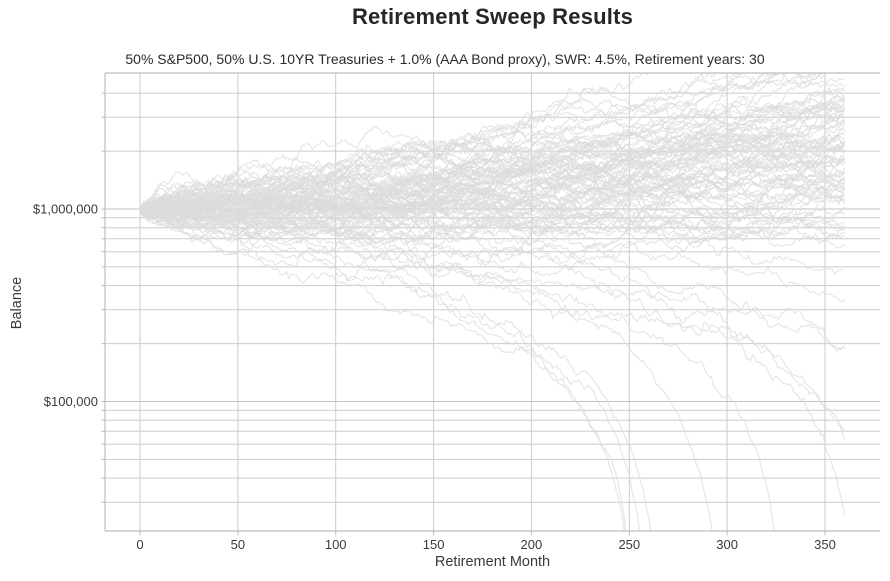 This screenshot has width=890, height=581. I want to click on x-tick-label: 100, so click(336, 544).